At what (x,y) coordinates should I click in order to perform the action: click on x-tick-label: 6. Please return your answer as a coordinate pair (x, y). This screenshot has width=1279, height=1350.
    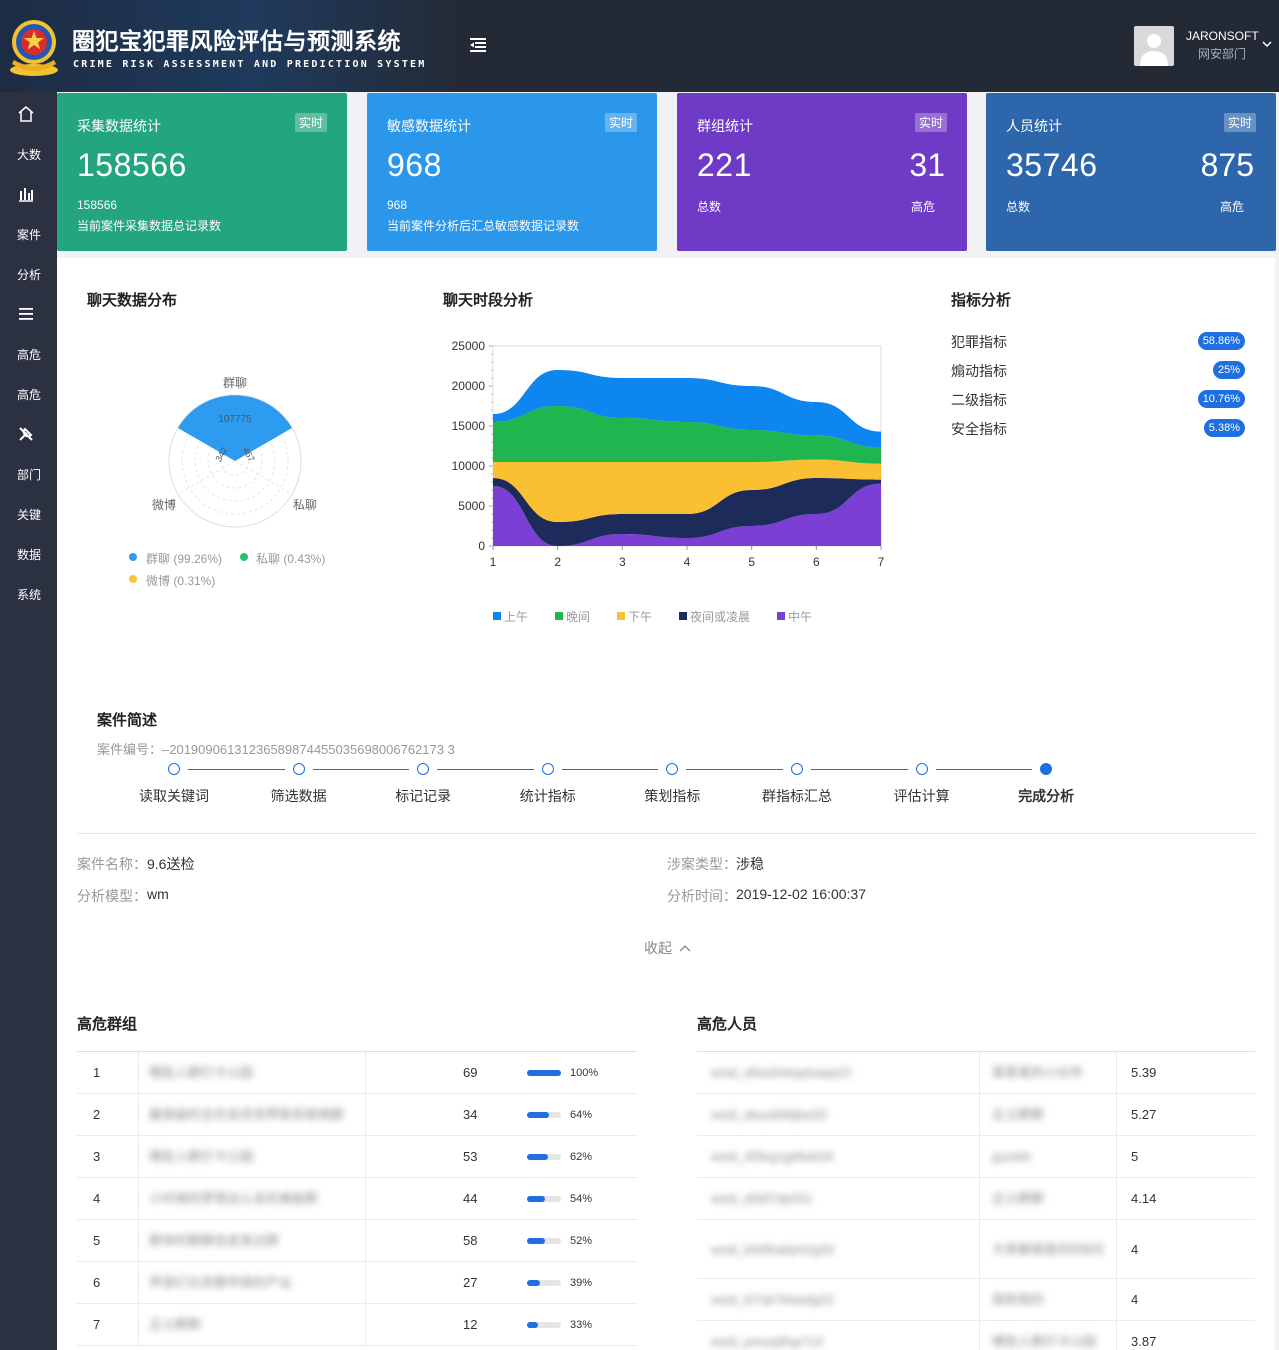
    Looking at the image, I should click on (816, 562).